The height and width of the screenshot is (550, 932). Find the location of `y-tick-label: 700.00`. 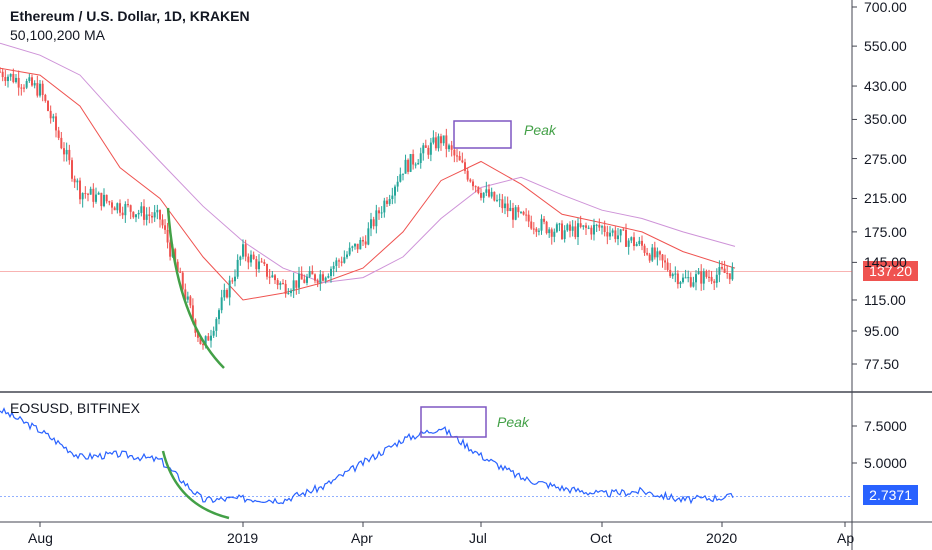

y-tick-label: 700.00 is located at coordinates (885, 7).